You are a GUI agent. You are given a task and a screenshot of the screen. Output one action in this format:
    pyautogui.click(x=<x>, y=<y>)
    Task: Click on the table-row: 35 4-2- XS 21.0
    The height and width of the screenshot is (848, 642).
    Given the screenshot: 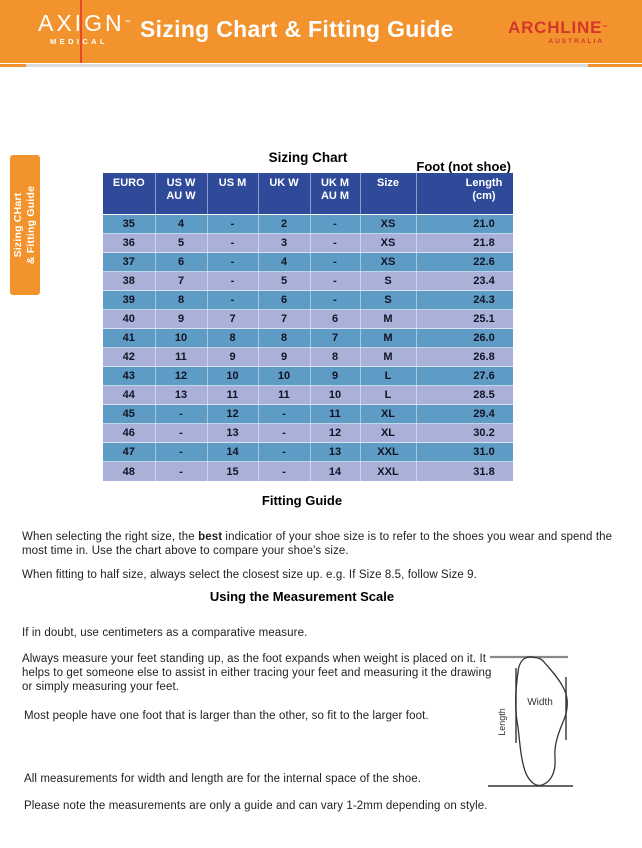 What is the action you would take?
    pyautogui.click(x=308, y=224)
    